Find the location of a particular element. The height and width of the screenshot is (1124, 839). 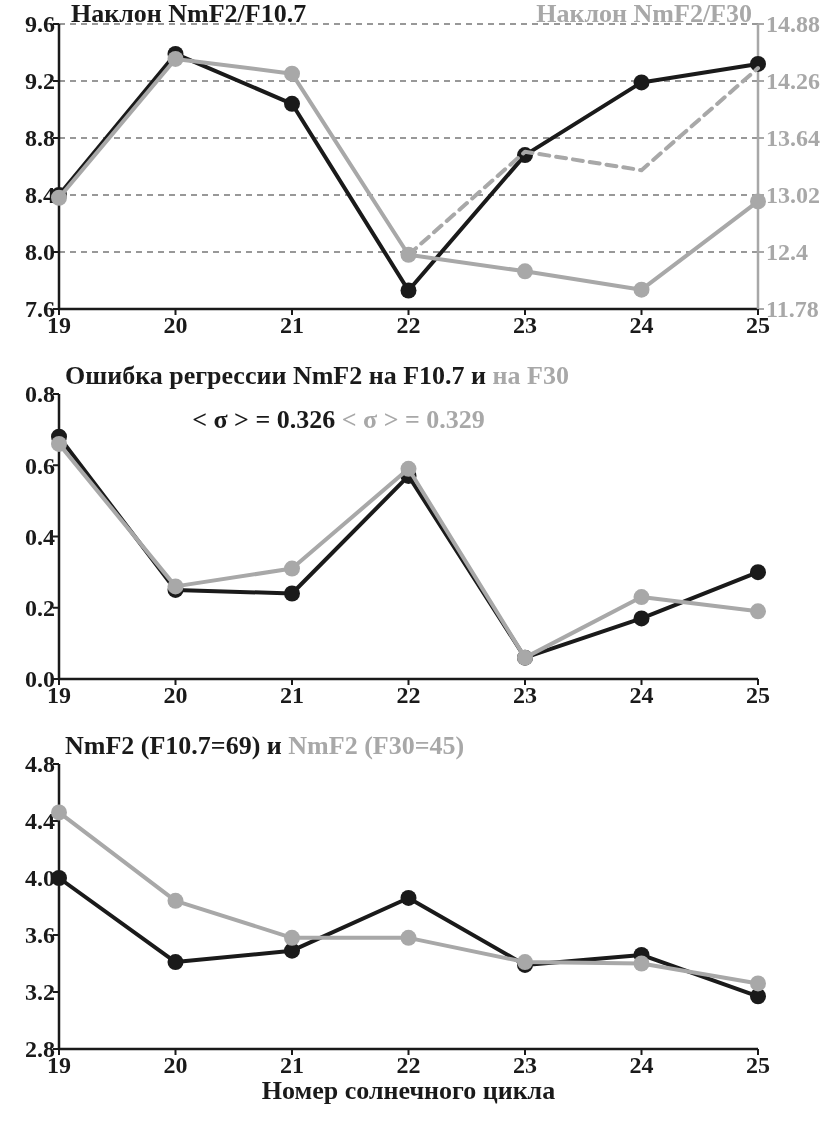

text: NmF2 (F10.7=69) и is located at coordinates (173, 745).